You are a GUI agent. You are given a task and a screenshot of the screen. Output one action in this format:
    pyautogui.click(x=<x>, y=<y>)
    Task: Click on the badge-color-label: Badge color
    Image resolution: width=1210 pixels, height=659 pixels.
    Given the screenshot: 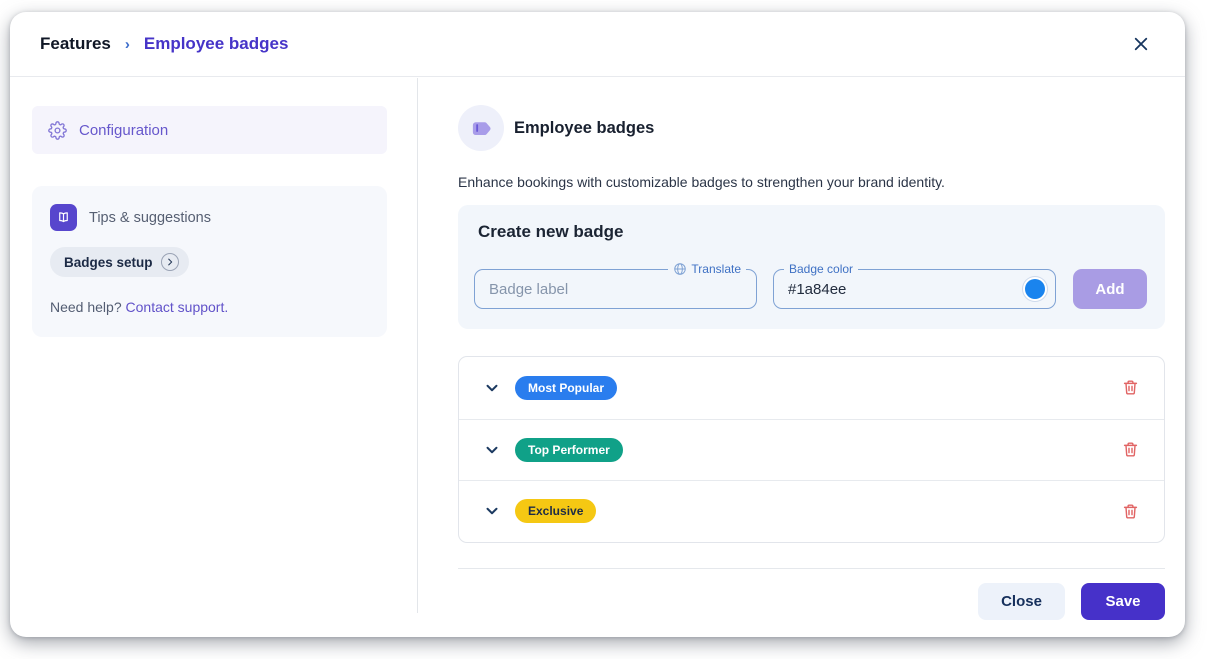 What is the action you would take?
    pyautogui.click(x=821, y=269)
    